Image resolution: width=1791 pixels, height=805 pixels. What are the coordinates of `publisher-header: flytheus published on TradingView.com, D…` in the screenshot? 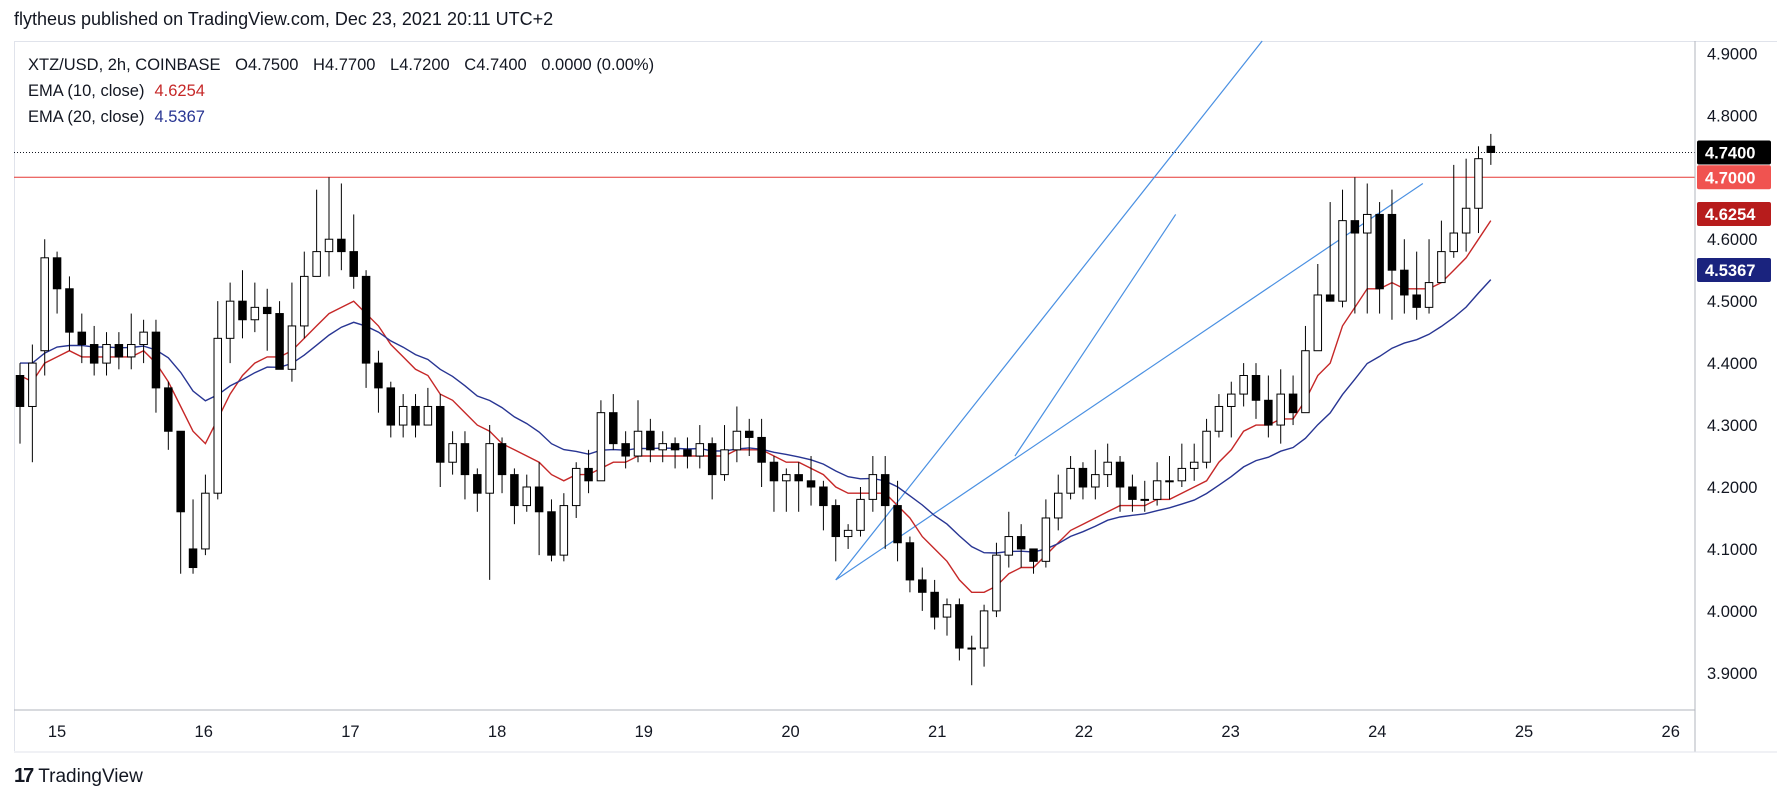 It's located at (284, 19).